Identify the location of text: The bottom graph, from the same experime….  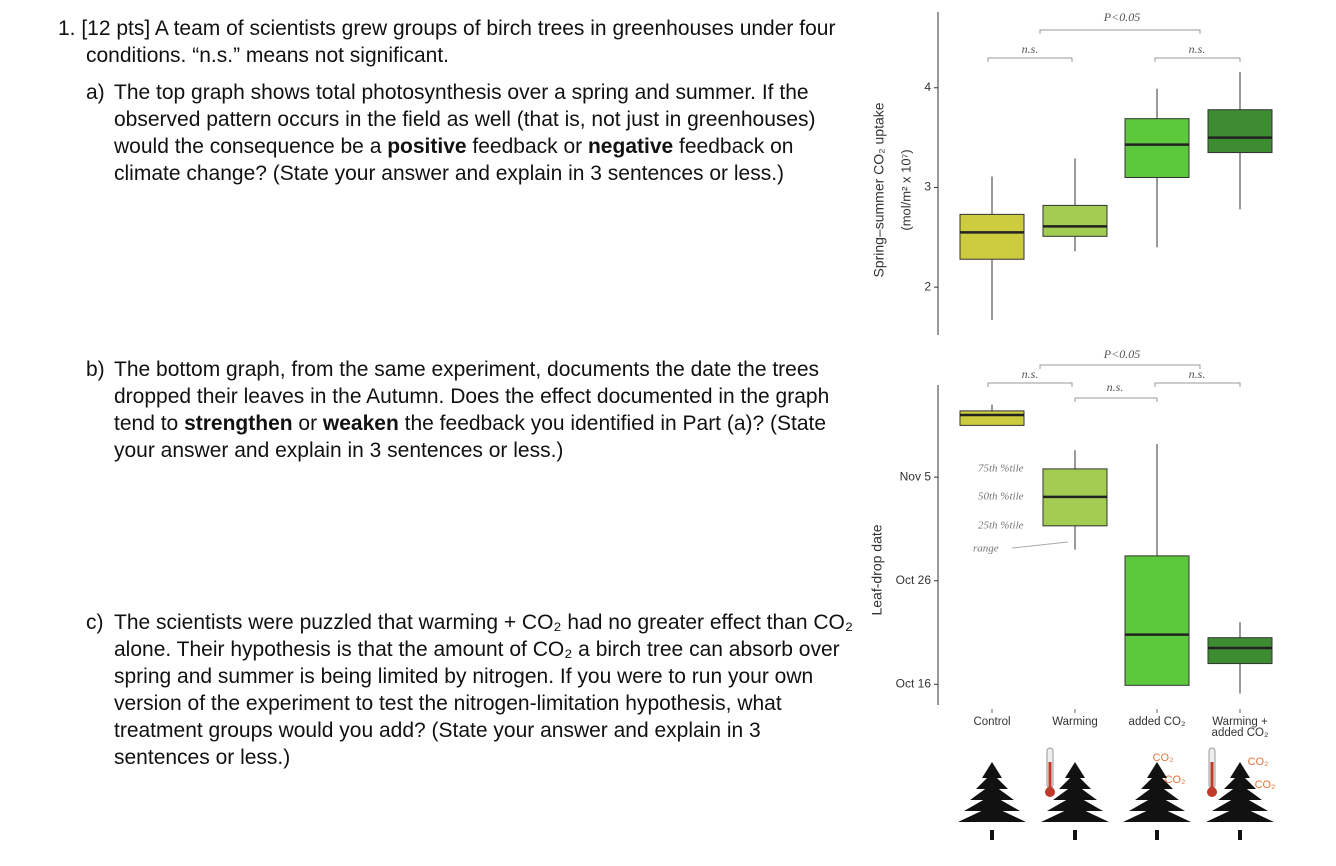
(472, 396).